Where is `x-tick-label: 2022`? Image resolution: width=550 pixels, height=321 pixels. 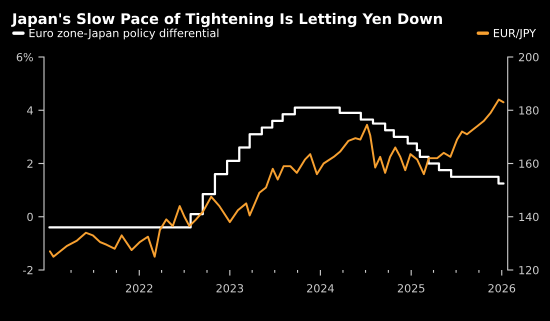
x-tick-label: 2022 is located at coordinates (139, 288).